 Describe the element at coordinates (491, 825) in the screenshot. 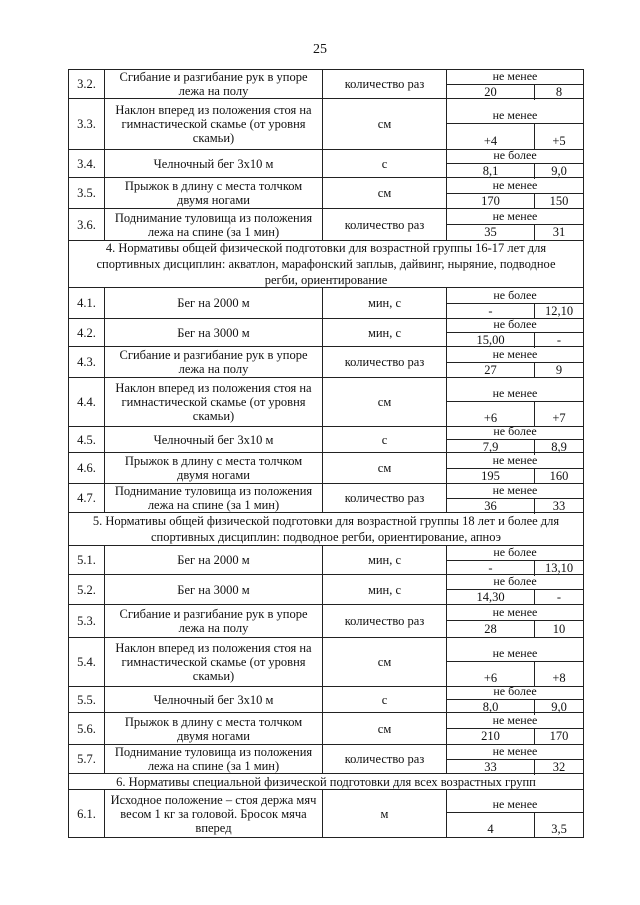

I see `value-1: 4` at that location.